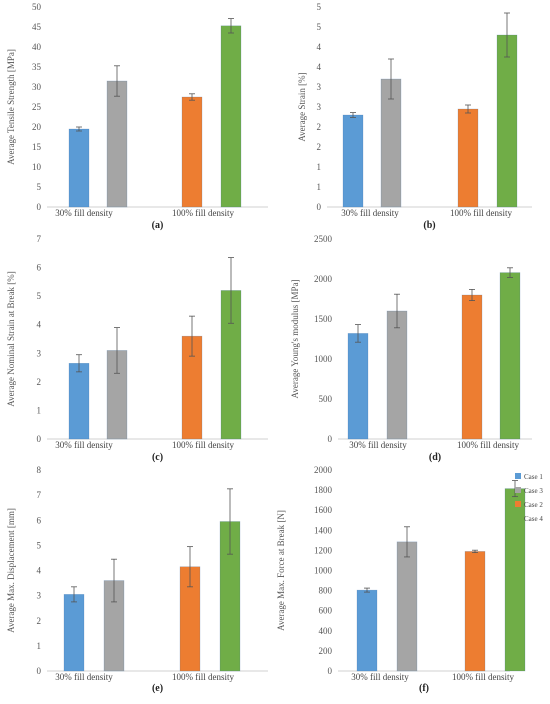 This screenshot has width=550, height=704. What do you see at coordinates (157, 688) in the screenshot?
I see `panel-label: (e)` at bounding box center [157, 688].